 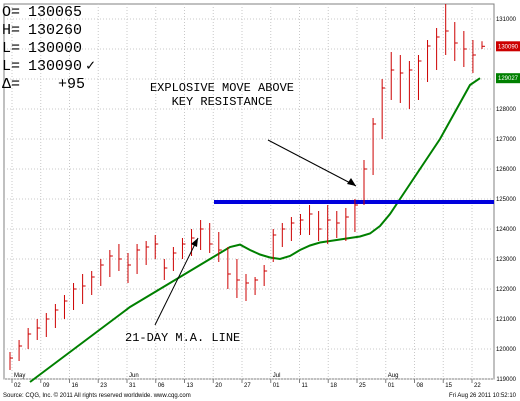 I want to click on x-tick-label: 22, so click(x=477, y=386).